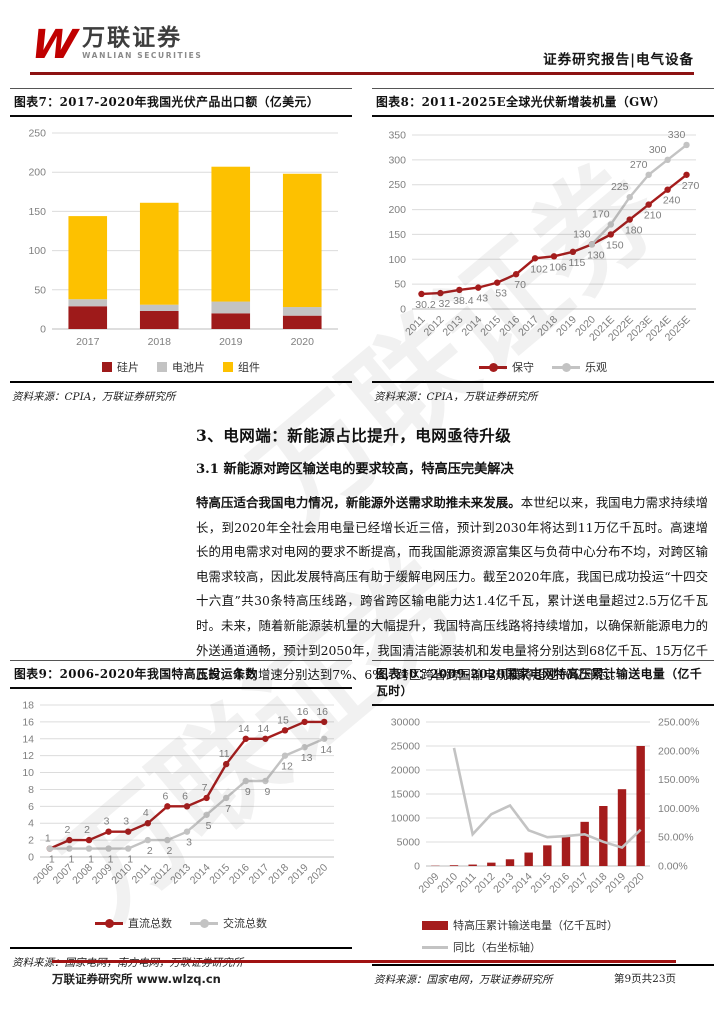 The height and width of the screenshot is (1024, 724). Describe the element at coordinates (326, 750) in the screenshot. I see `svg-text: 14` at that location.